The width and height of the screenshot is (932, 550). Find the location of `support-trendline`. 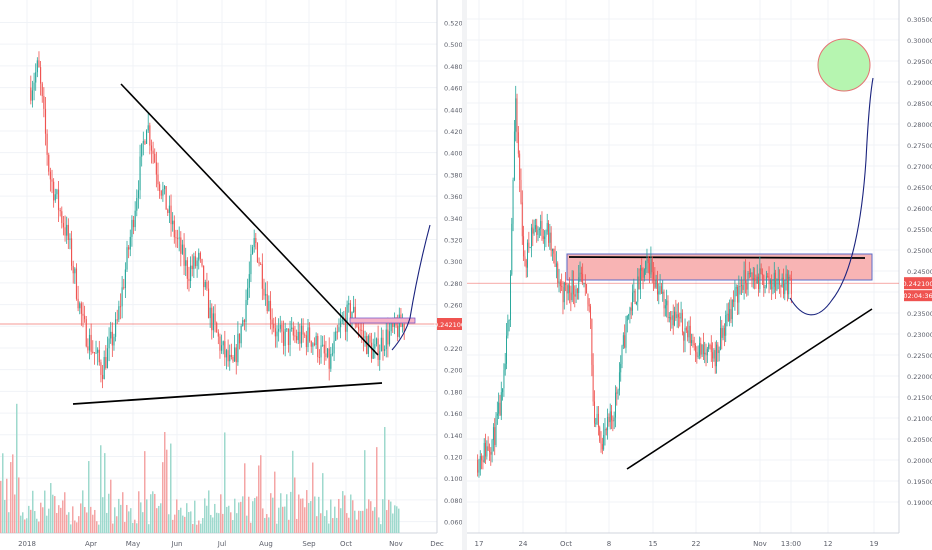

support-trendline is located at coordinates (227, 393).